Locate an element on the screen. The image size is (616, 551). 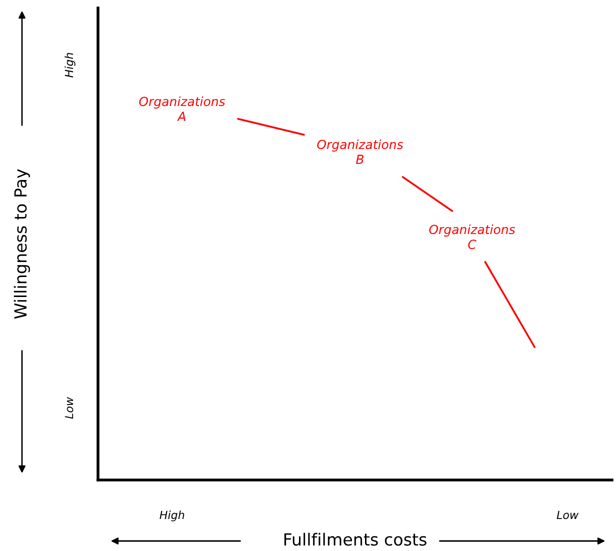
x-axis-title: Fullfilments costs is located at coordinates (355, 539).